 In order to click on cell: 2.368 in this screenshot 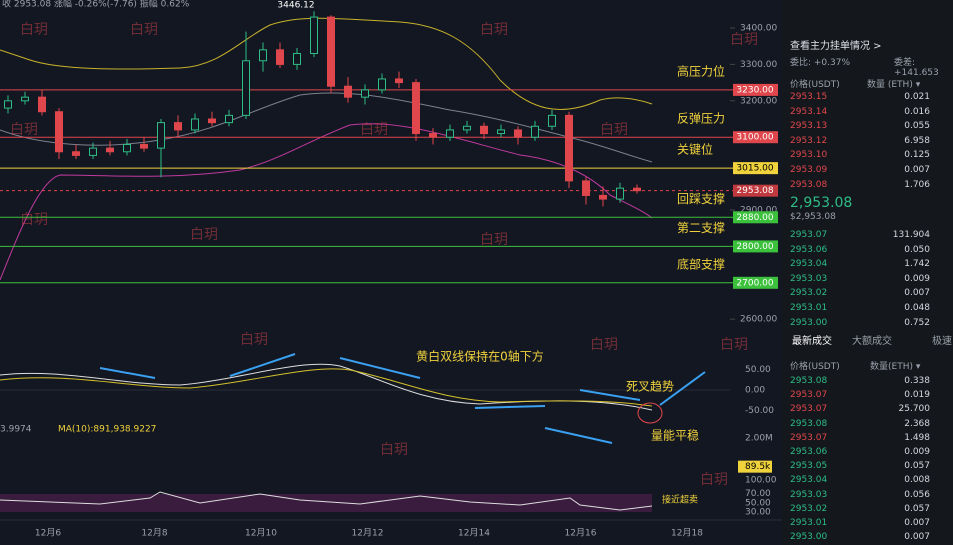, I will do `click(917, 423)`.